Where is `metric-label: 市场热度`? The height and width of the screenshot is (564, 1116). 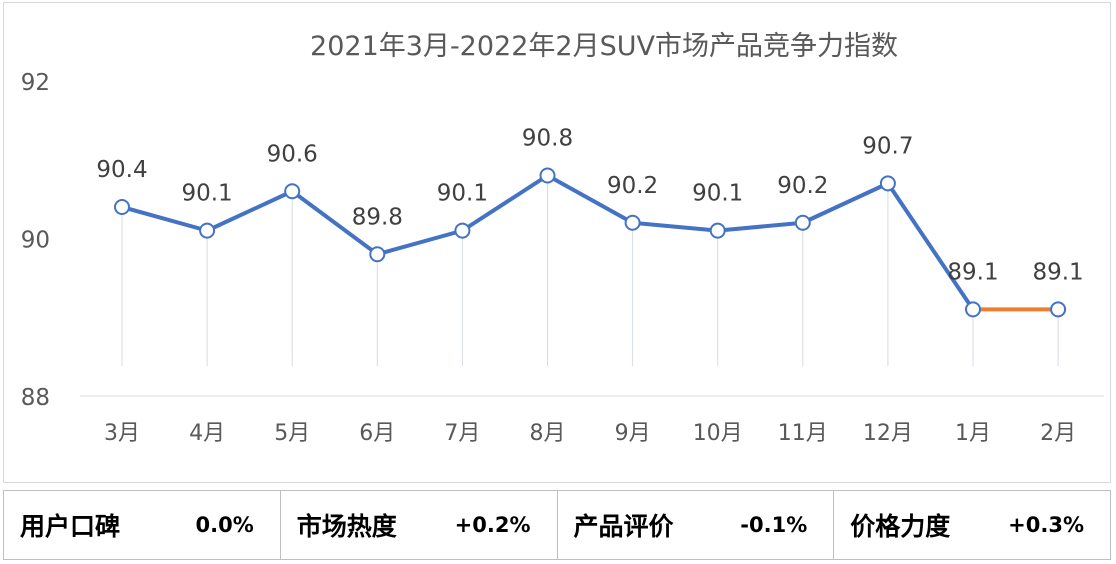
metric-label: 市场热度 is located at coordinates (346, 526).